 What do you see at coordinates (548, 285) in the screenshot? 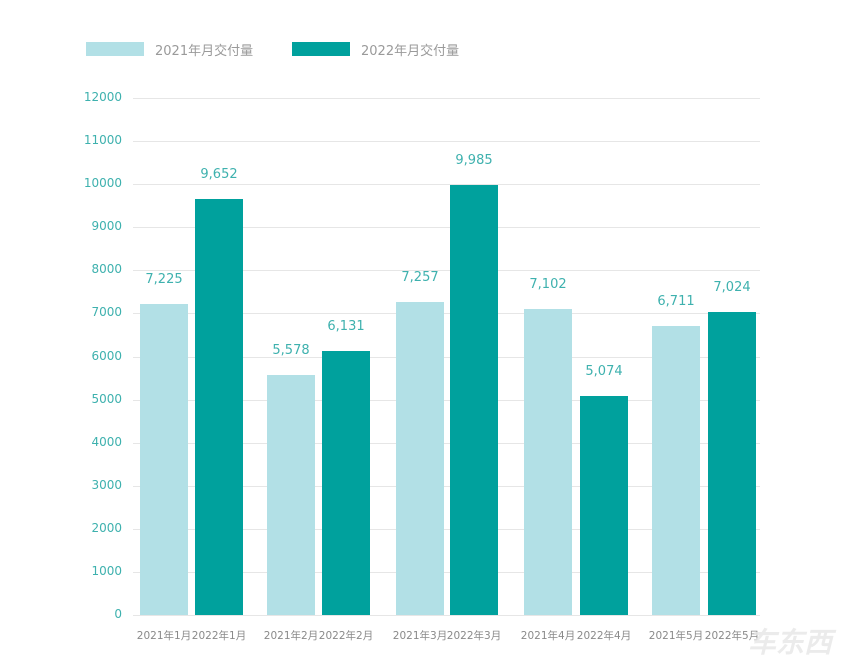
I see `bar-value-label: 7,102` at bounding box center [548, 285].